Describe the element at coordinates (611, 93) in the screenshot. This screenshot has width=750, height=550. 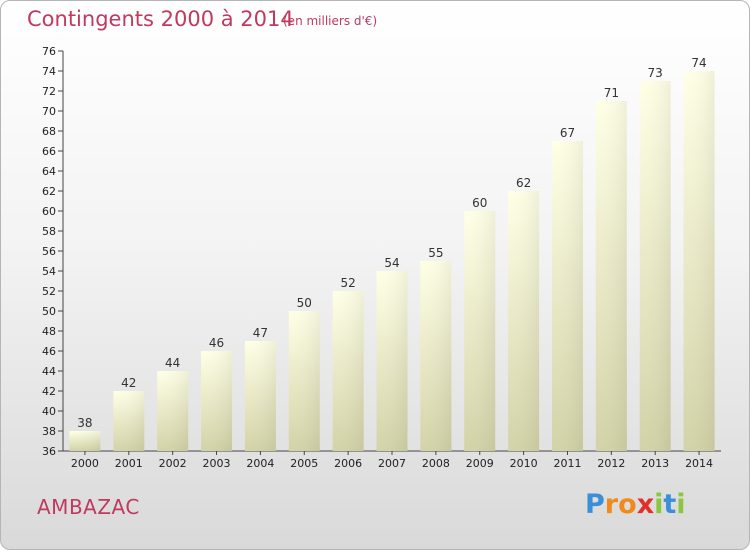
I see `data-label: 71` at that location.